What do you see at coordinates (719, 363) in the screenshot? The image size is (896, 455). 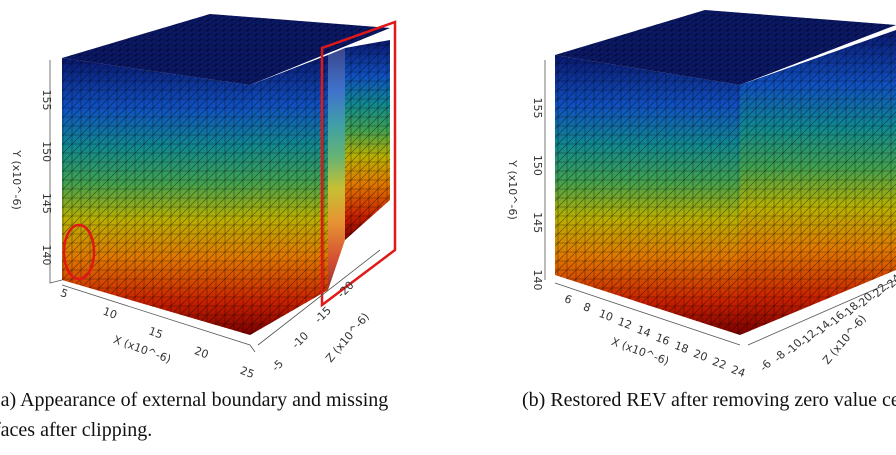 I see `x-tick-label: 22` at bounding box center [719, 363].